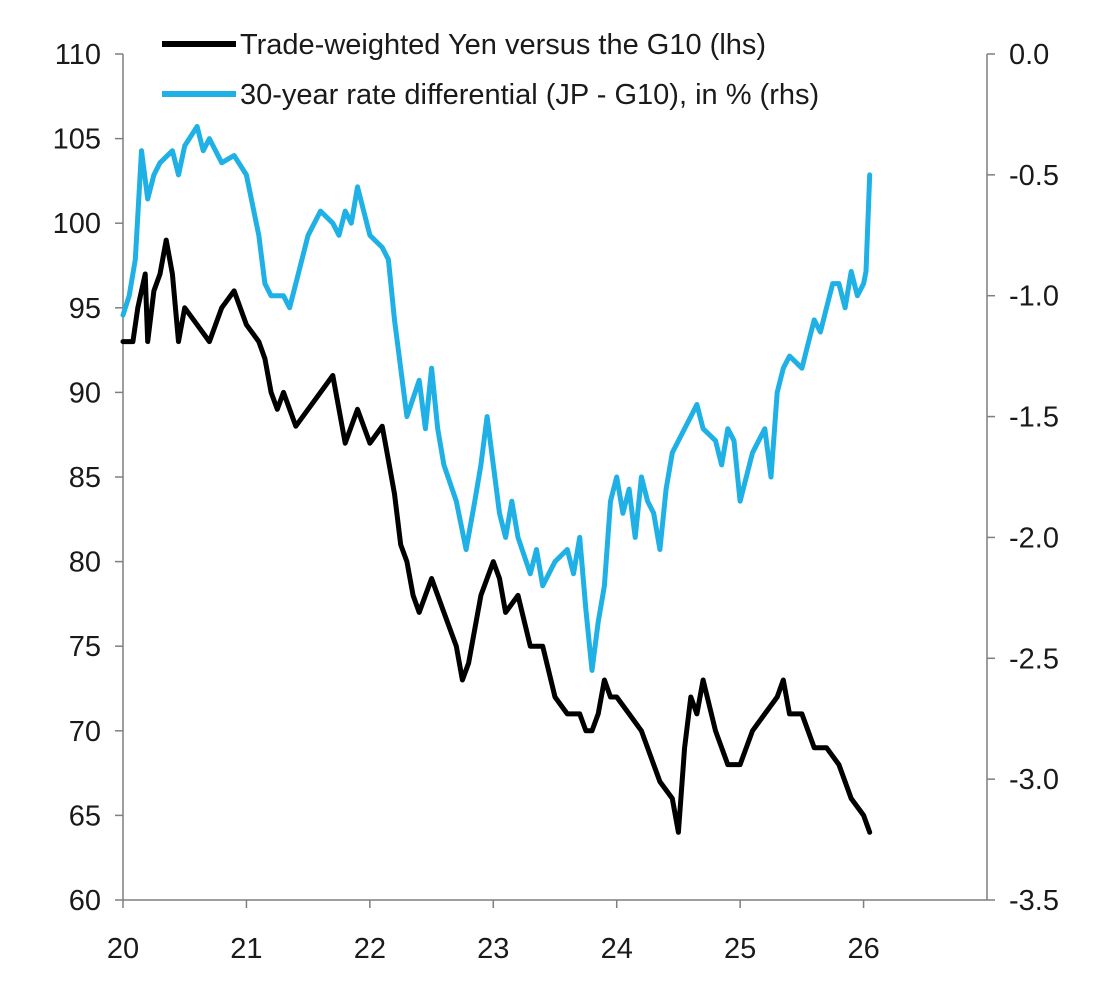  What do you see at coordinates (863, 949) in the screenshot?
I see `x-tick-label: 26` at bounding box center [863, 949].